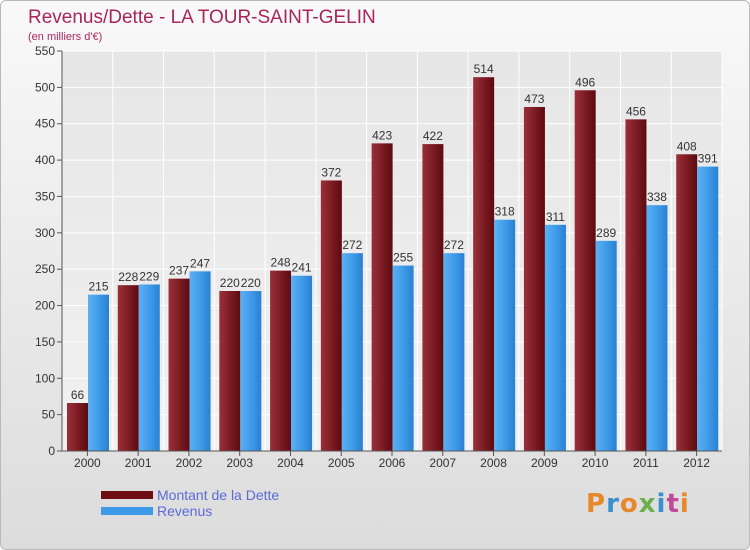 The width and height of the screenshot is (750, 550). What do you see at coordinates (202, 17) in the screenshot?
I see `chart-title: Revenus/Dette - LA TOUR-SAINT-GELIN` at bounding box center [202, 17].